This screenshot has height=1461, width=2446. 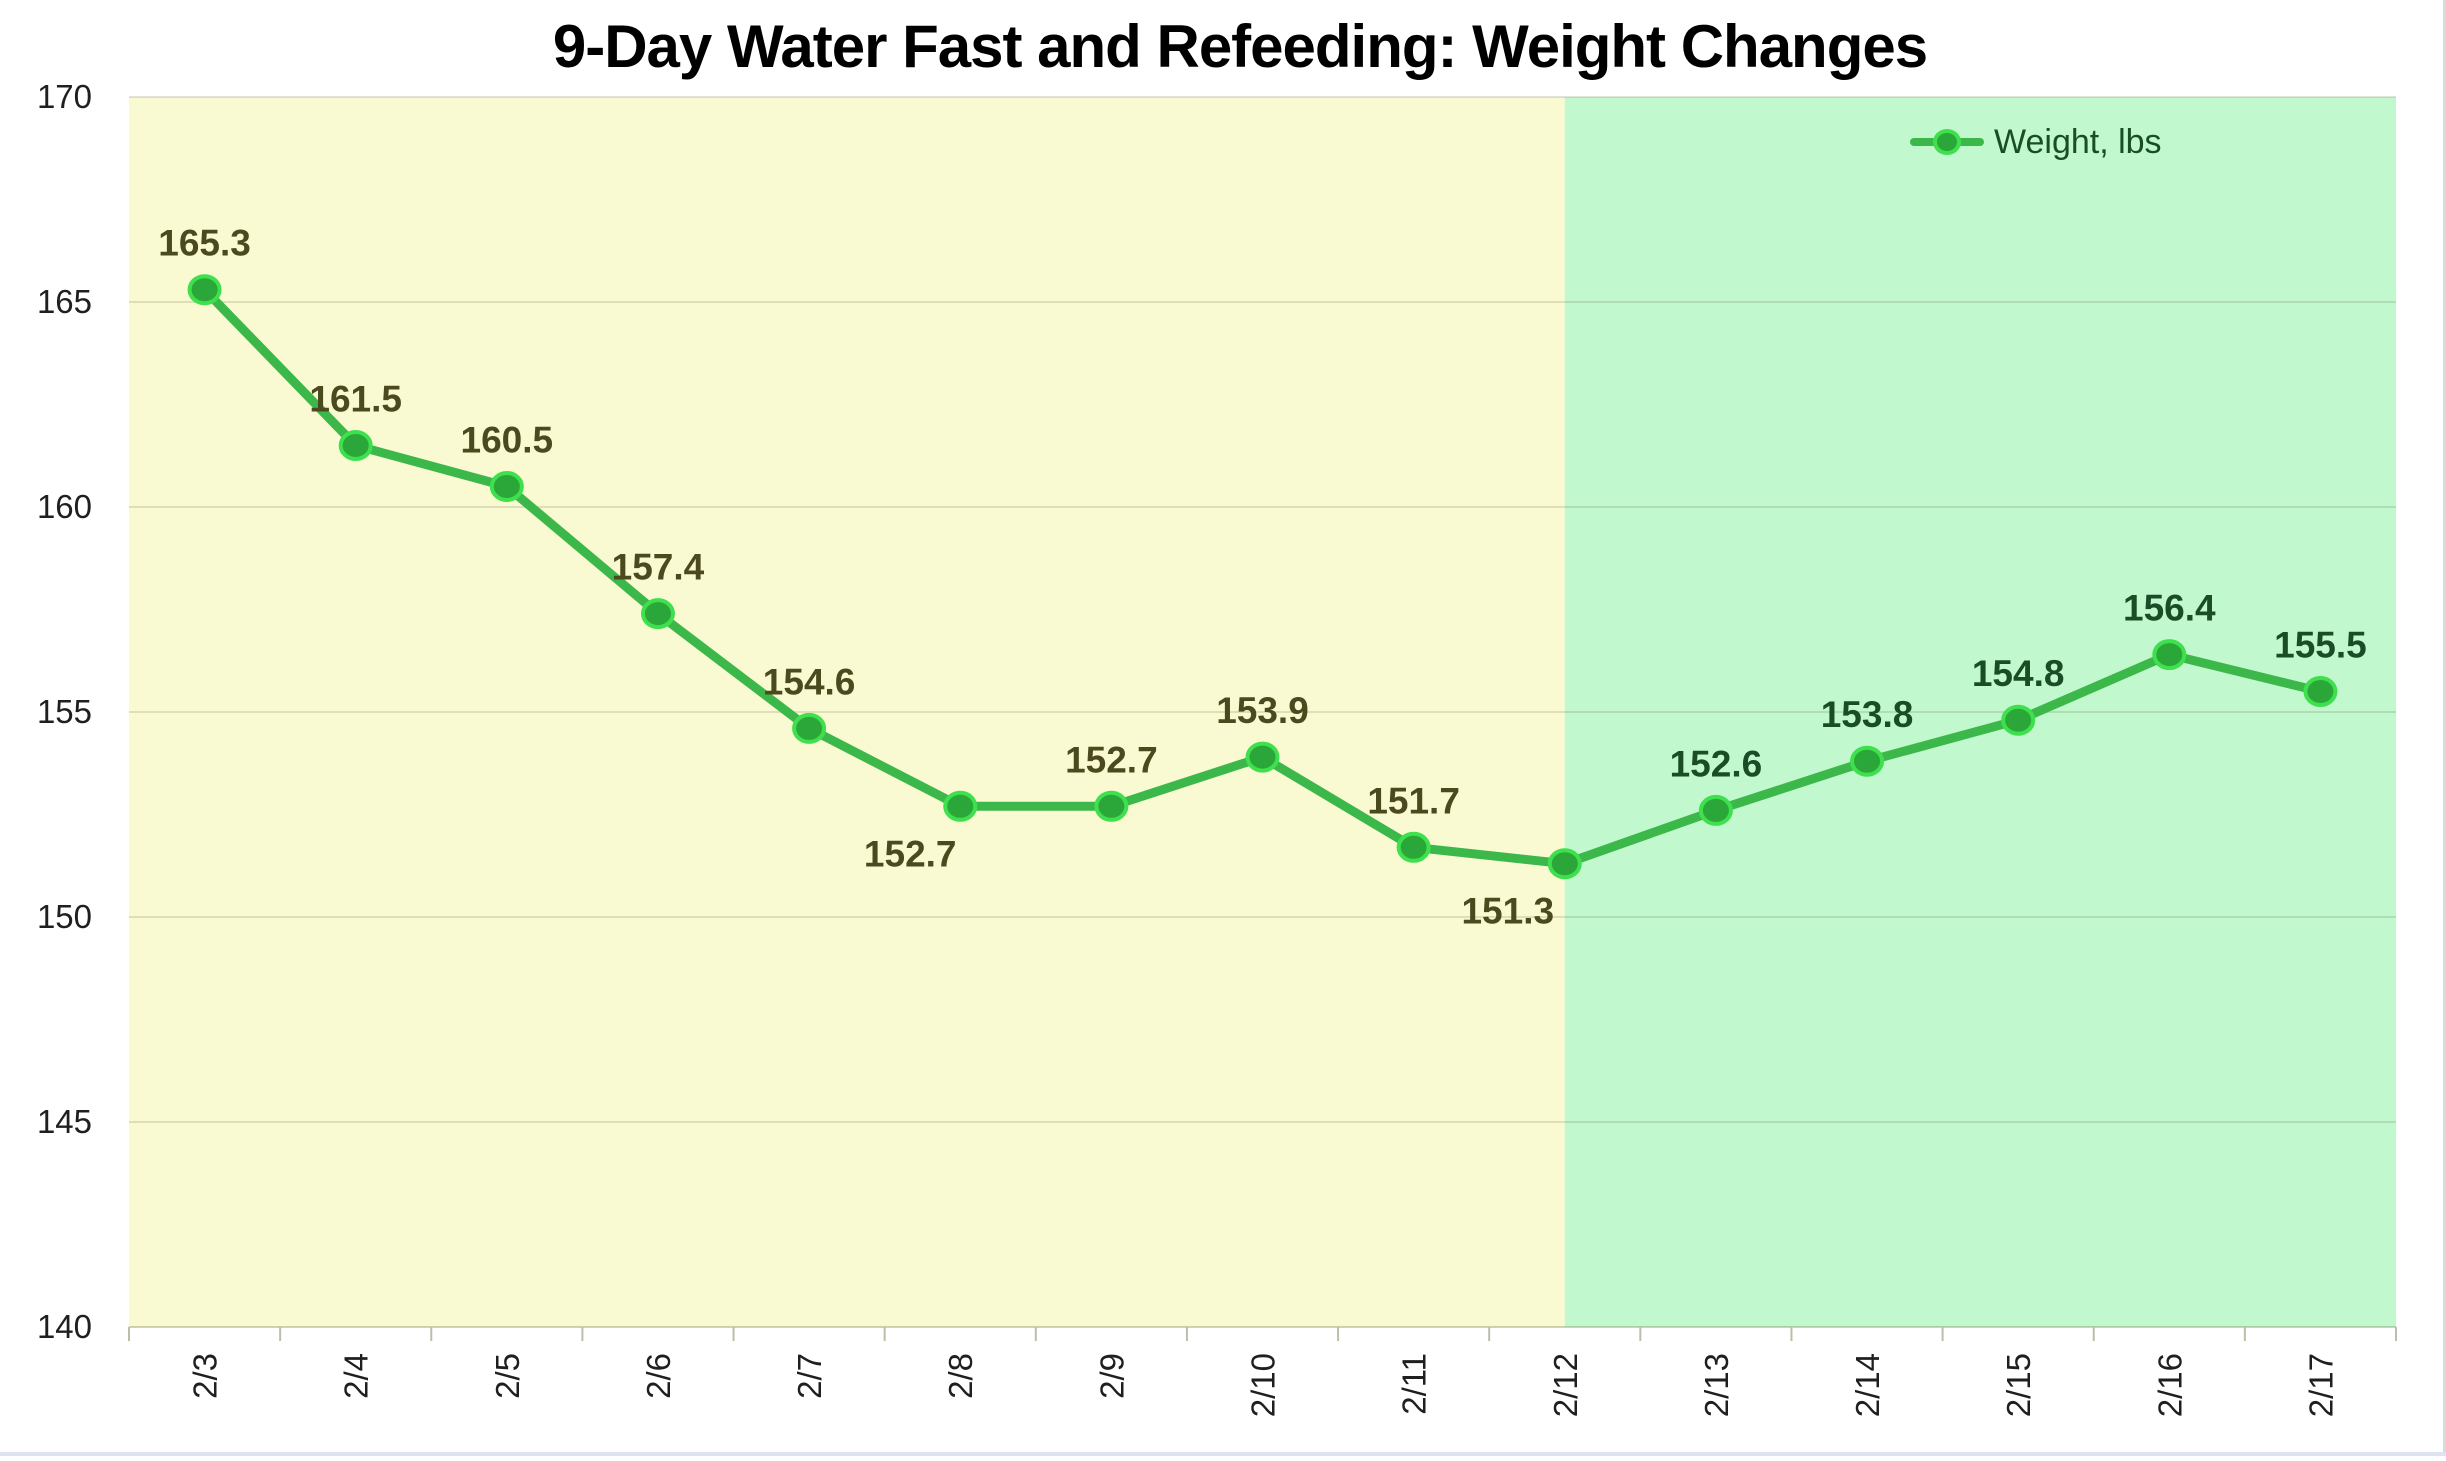 I want to click on x-axis-tick-label: 2/7, so click(x=809, y=1376).